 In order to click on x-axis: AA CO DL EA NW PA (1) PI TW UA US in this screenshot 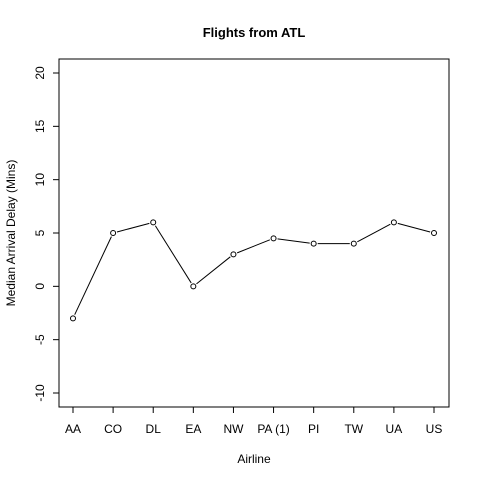, I will do `click(254, 421)`.